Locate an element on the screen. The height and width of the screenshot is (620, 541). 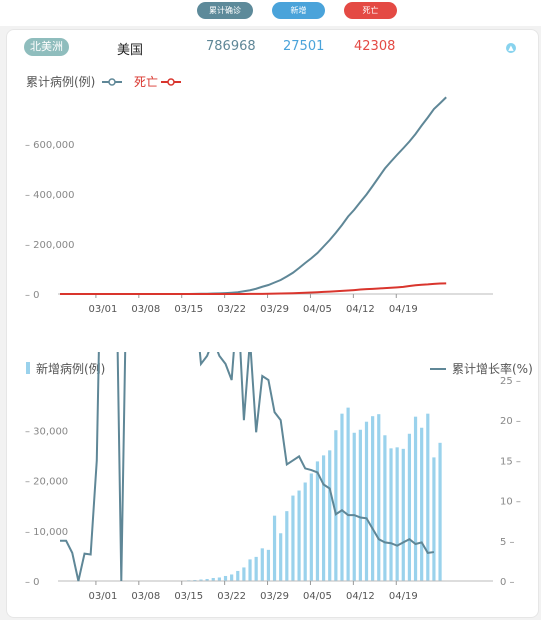
y2-tick-label: 5 – is located at coordinates (507, 542).